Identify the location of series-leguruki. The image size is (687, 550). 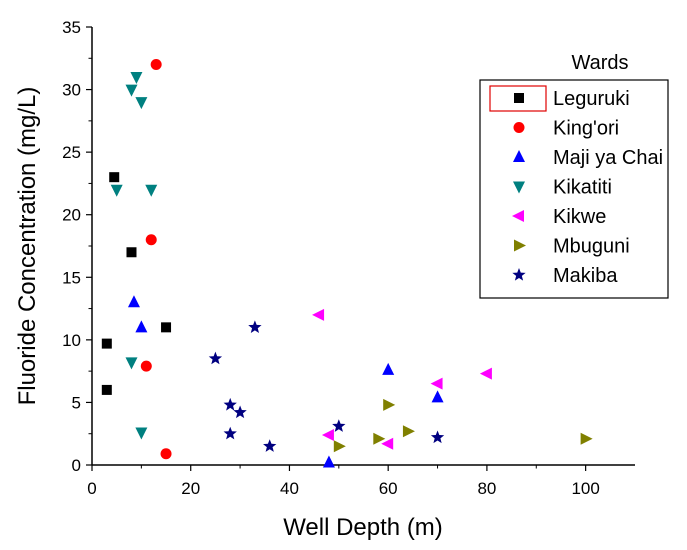
(136, 283).